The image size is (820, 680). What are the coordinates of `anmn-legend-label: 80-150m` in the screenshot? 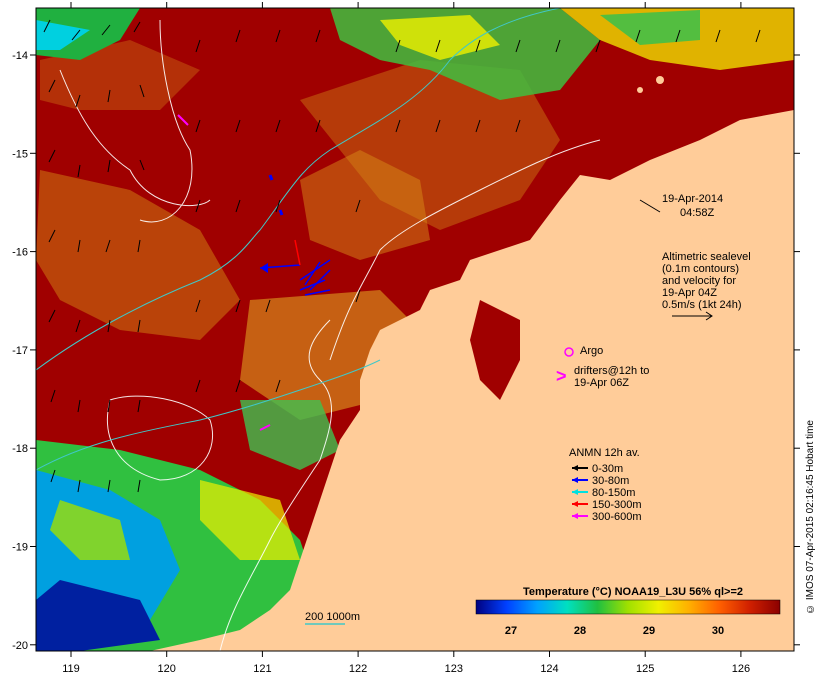 It's located at (613, 493).